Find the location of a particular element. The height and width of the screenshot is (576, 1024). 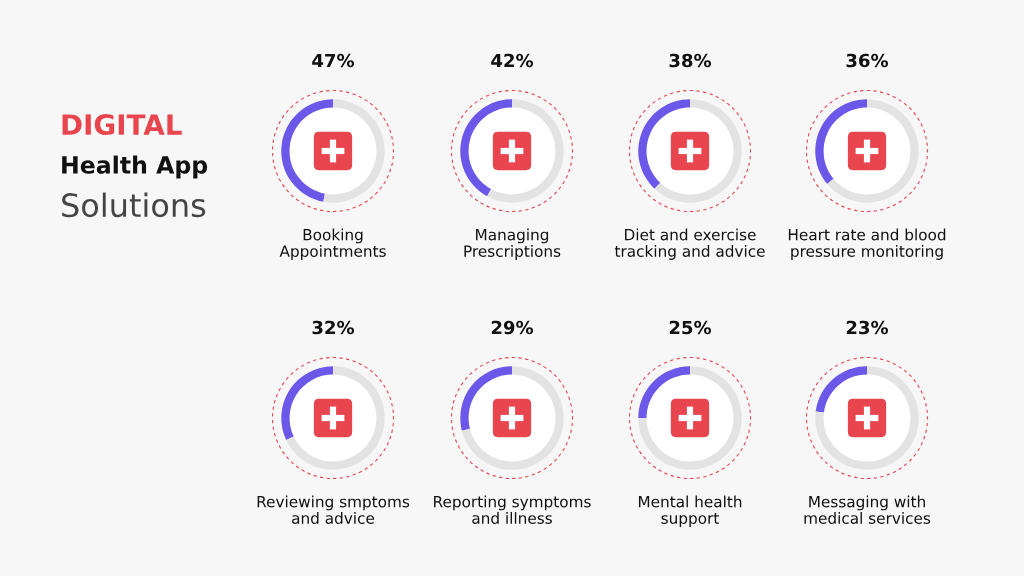

data-label: 23% is located at coordinates (867, 327).